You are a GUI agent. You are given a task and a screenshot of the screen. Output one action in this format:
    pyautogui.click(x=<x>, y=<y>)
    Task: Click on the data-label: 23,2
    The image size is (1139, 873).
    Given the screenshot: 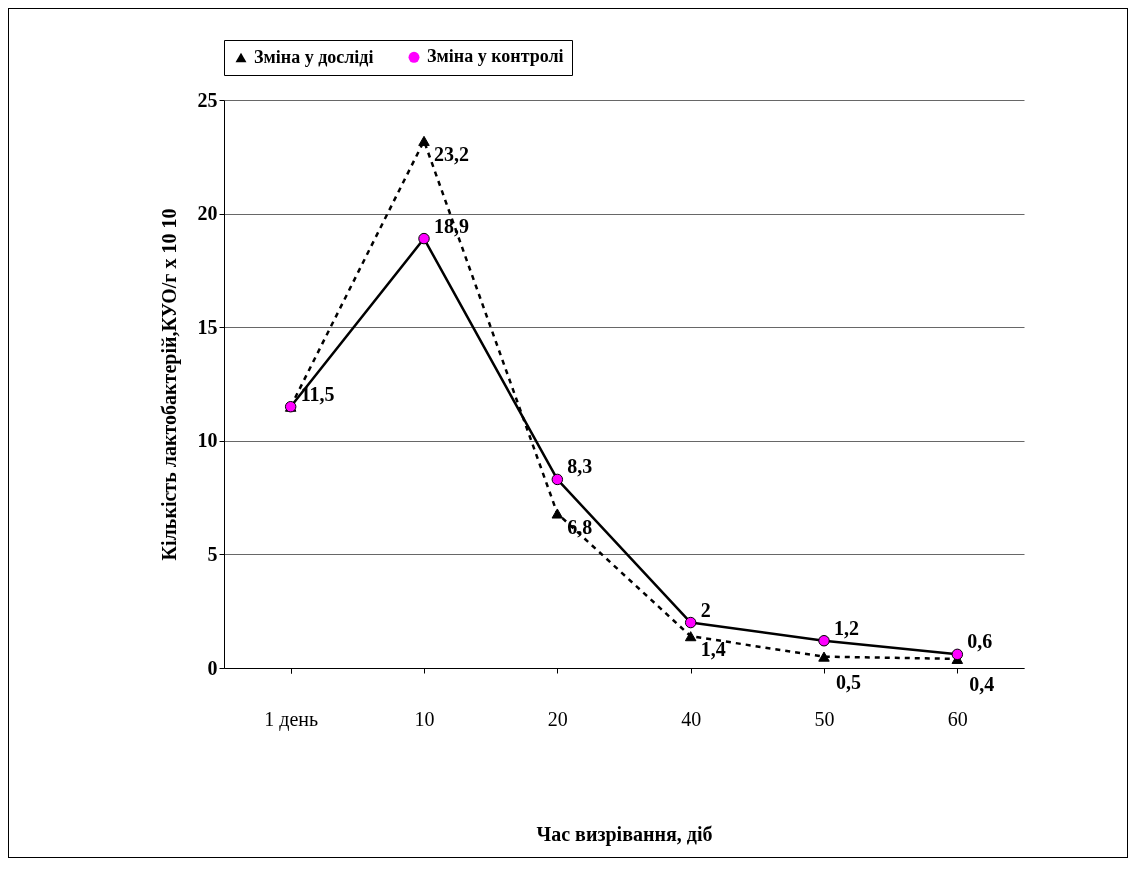 What is the action you would take?
    pyautogui.click(x=451, y=153)
    